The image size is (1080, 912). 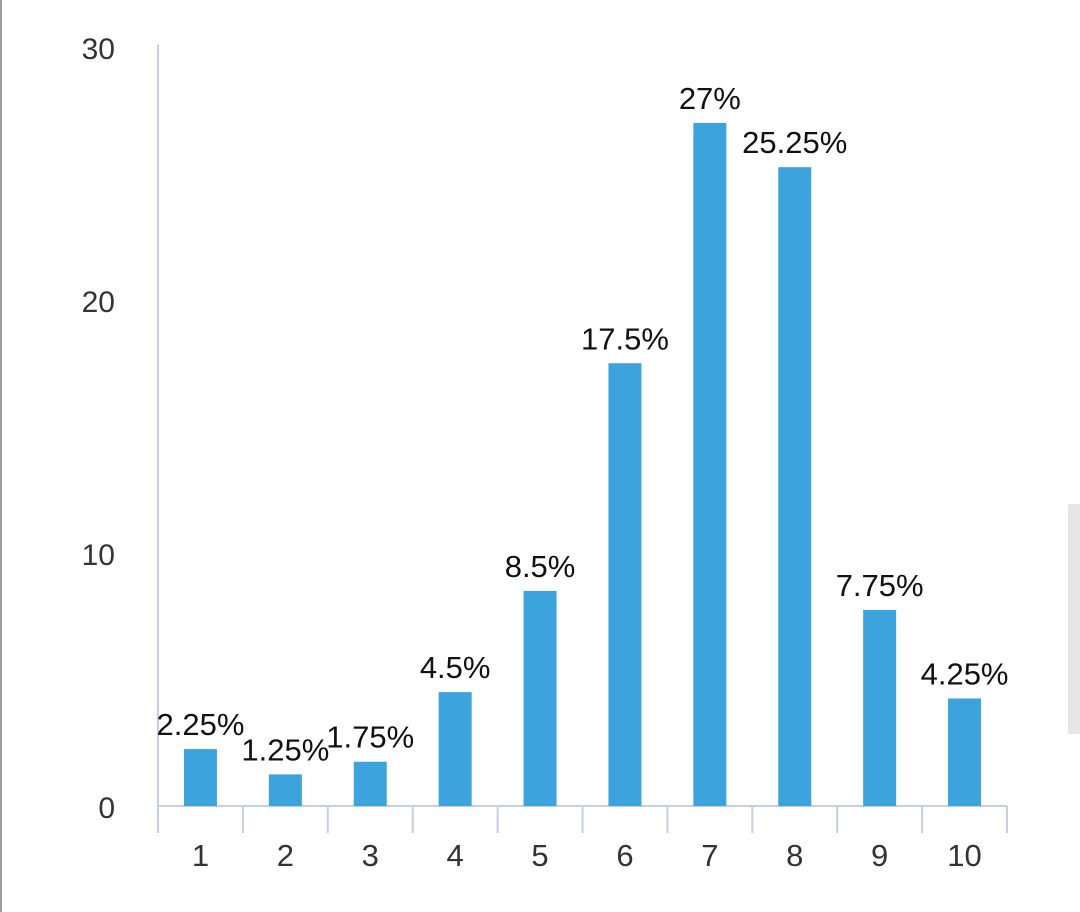 I want to click on data-label-7: 27%, so click(x=710, y=98).